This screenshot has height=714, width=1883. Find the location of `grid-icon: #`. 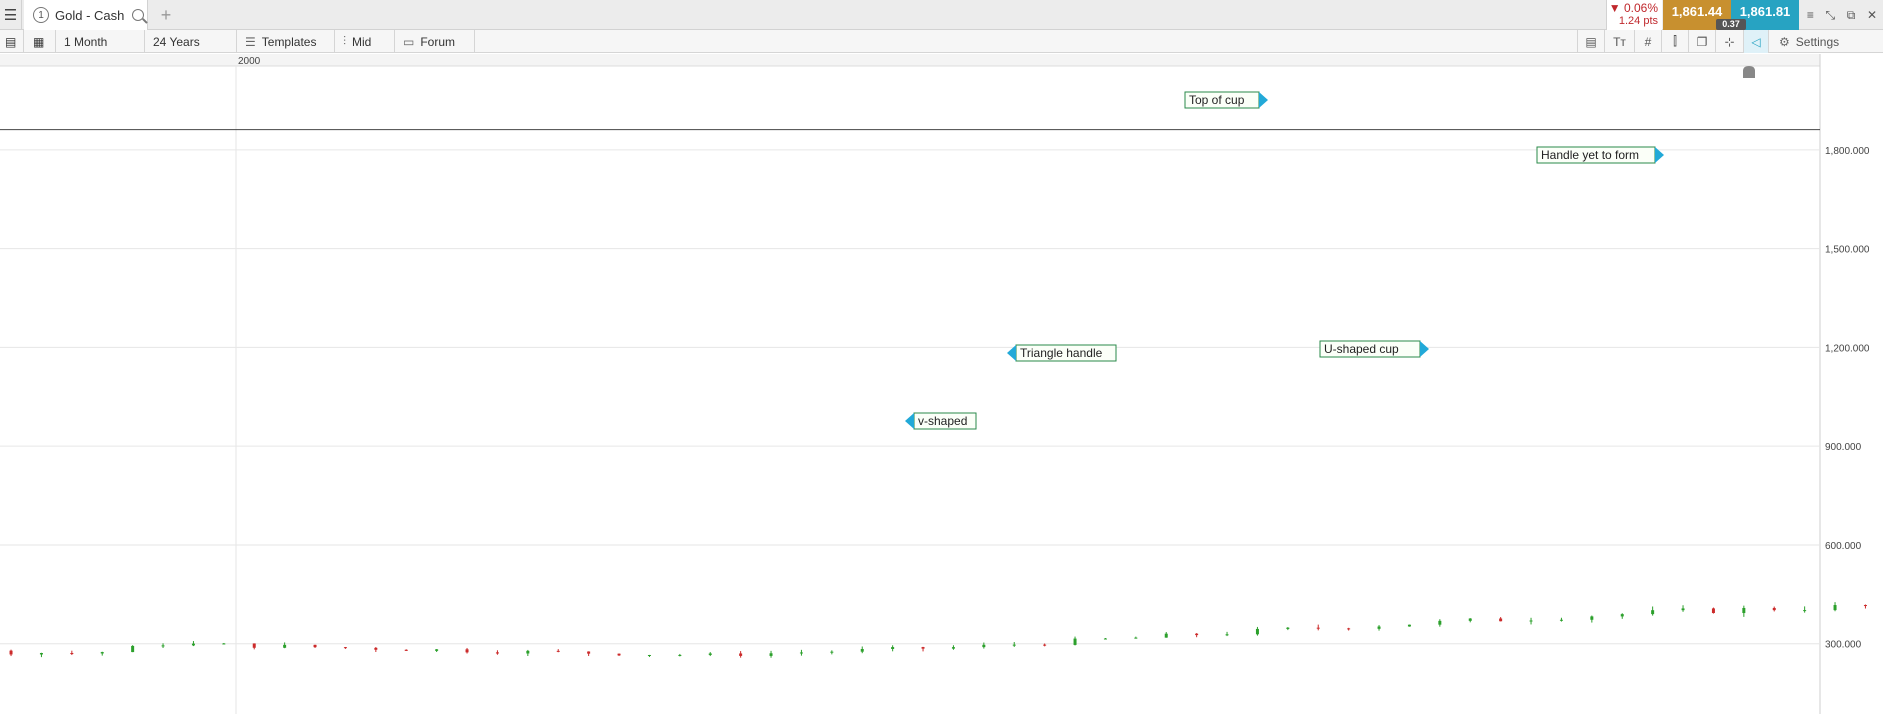

grid-icon: # is located at coordinates (1647, 41).